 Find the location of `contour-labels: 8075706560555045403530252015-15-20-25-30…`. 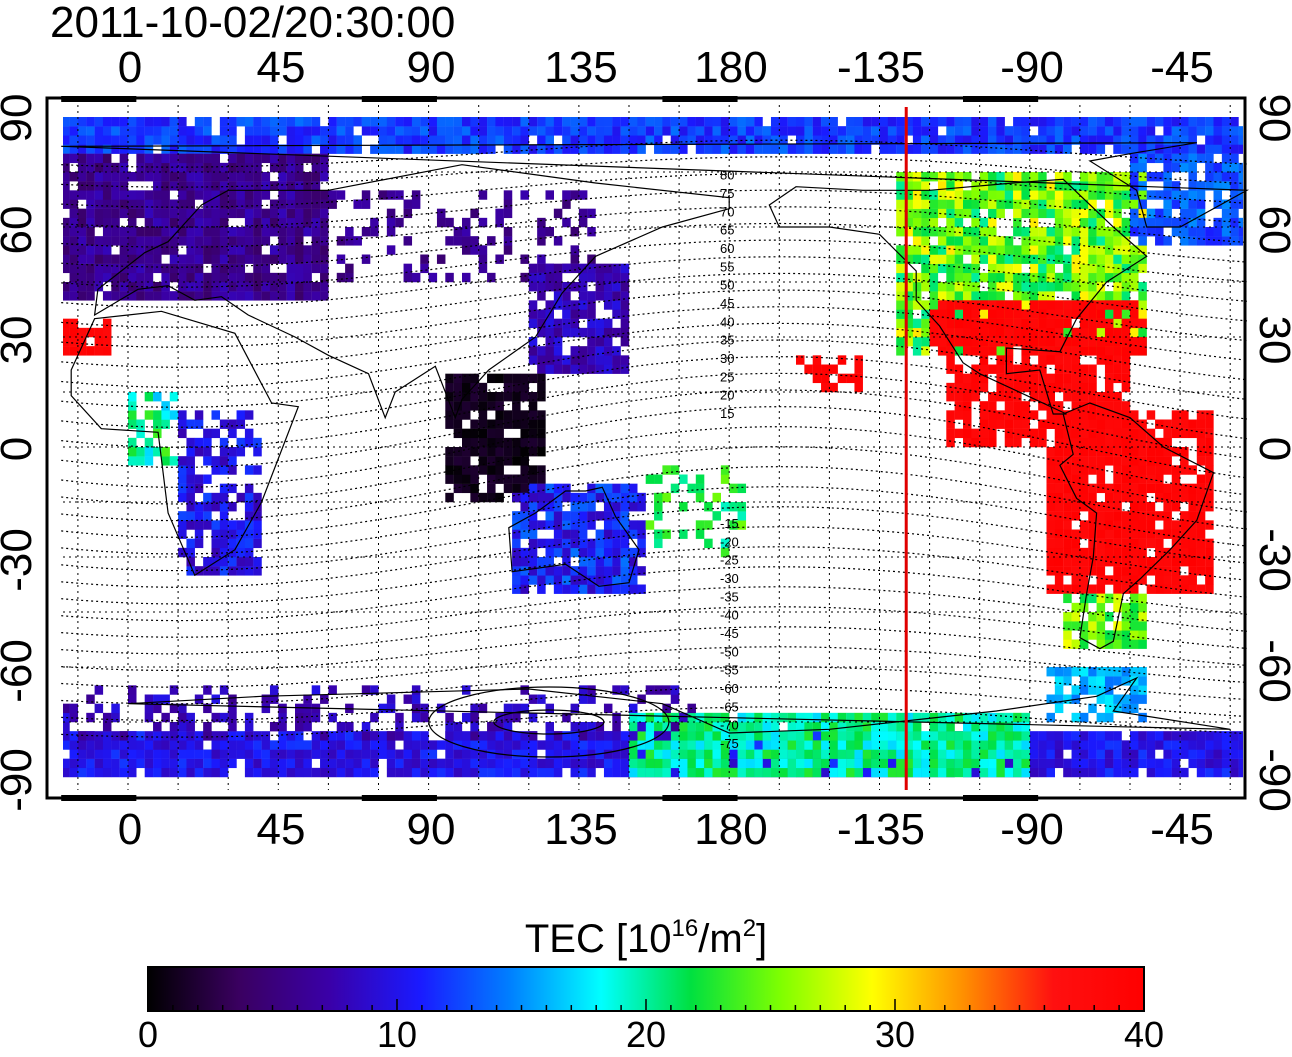

contour-labels: 8075706560555045403530252015-15-20-25-30… is located at coordinates (729, 459).